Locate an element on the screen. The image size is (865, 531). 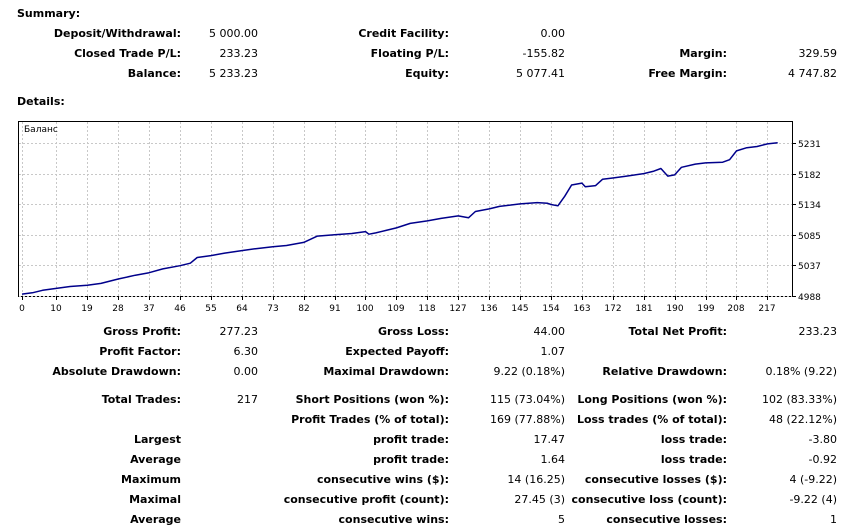
profit-trades-label: Profit Trades (% of total): is located at coordinates (370, 419).